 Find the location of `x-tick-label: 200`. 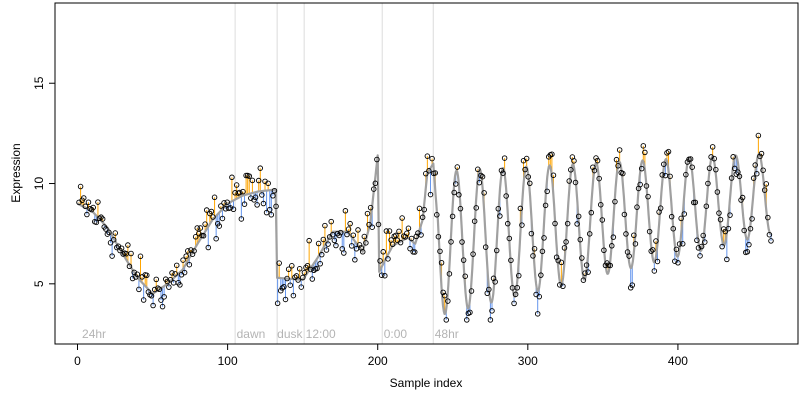

x-tick-label: 200 is located at coordinates (378, 361).